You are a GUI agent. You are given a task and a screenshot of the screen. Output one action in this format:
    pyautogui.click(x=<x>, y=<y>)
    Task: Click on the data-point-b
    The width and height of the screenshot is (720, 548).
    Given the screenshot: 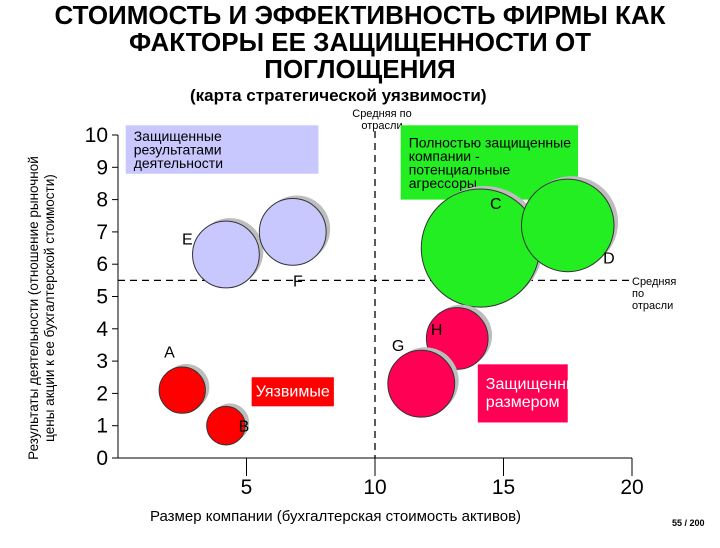 What is the action you would take?
    pyautogui.click(x=226, y=425)
    